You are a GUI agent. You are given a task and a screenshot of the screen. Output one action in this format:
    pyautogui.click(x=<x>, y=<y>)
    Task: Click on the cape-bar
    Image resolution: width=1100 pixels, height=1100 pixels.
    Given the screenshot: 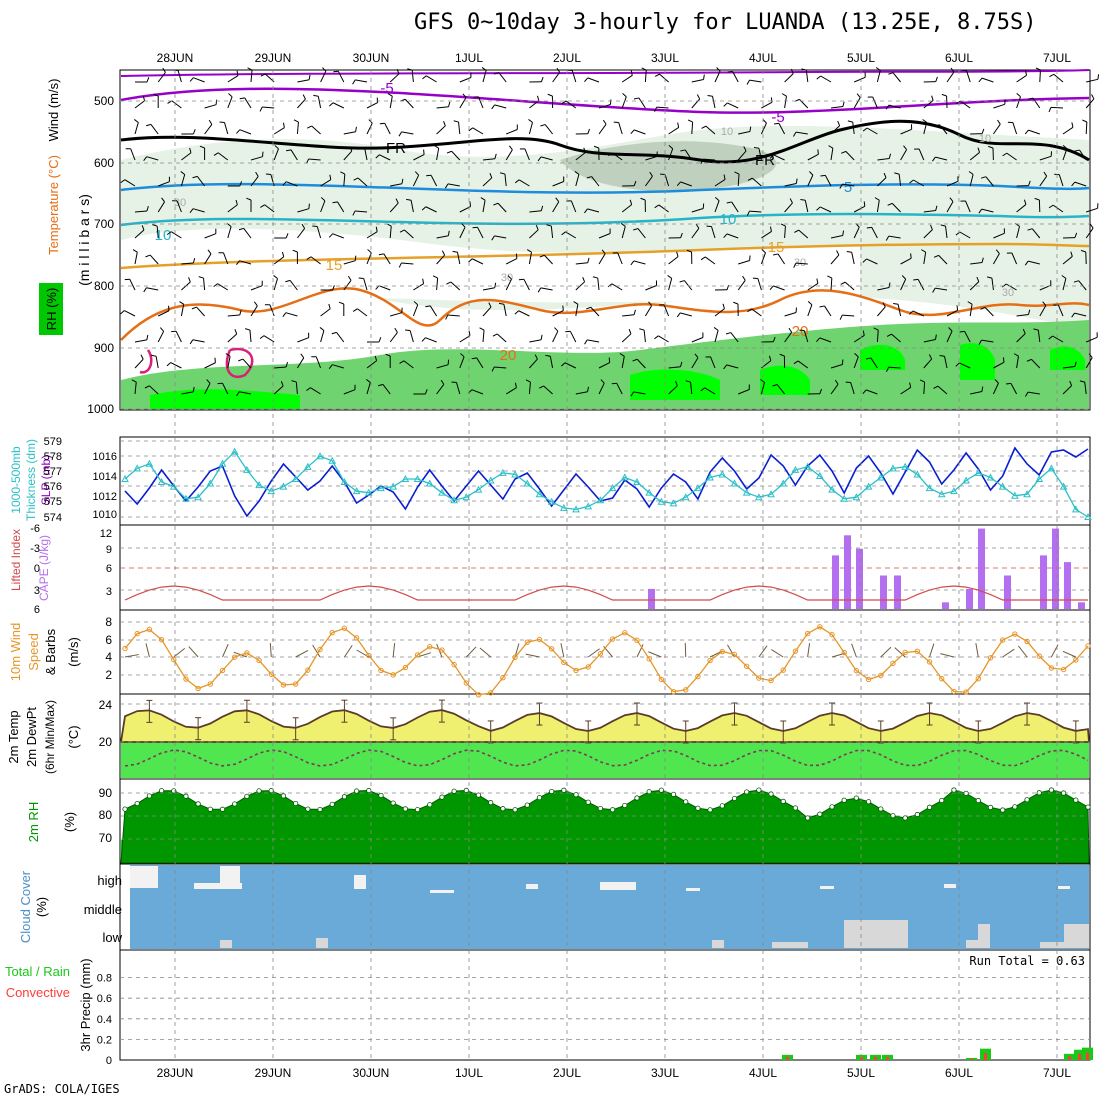 What is the action you would take?
    pyautogui.click(x=1055, y=568)
    